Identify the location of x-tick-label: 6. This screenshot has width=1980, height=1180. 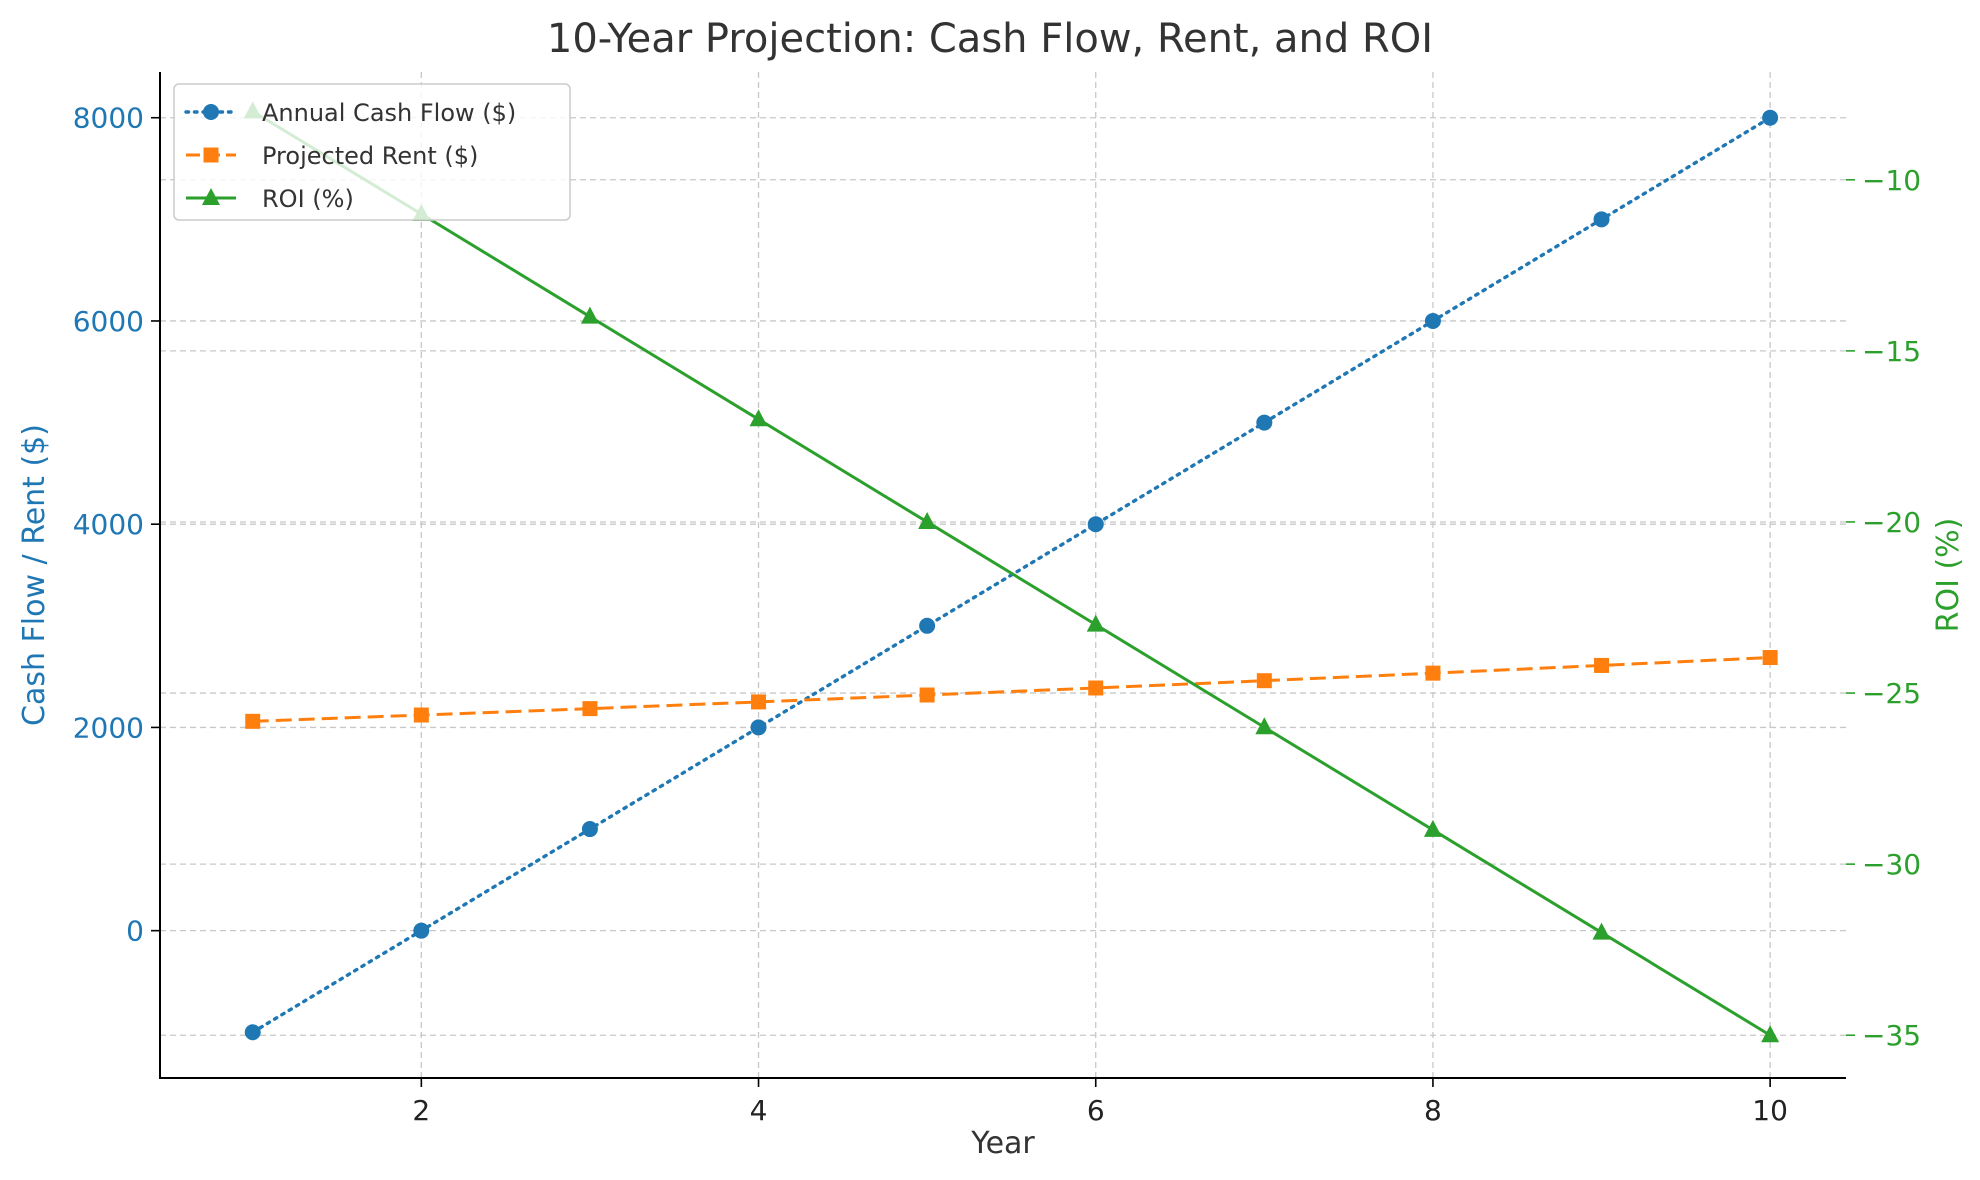
(1096, 1110).